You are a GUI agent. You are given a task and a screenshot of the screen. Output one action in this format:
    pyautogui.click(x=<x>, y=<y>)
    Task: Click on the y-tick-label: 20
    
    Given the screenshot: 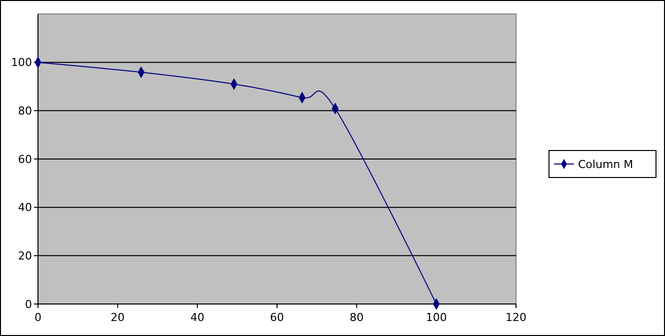 What is the action you would take?
    pyautogui.click(x=25, y=256)
    